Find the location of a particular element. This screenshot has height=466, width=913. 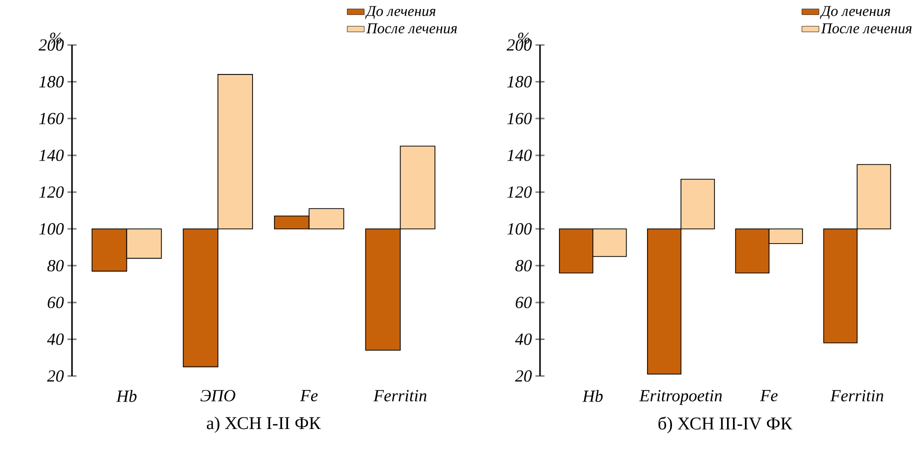

x-tick-label: Eritropoetin is located at coordinates (680, 397).